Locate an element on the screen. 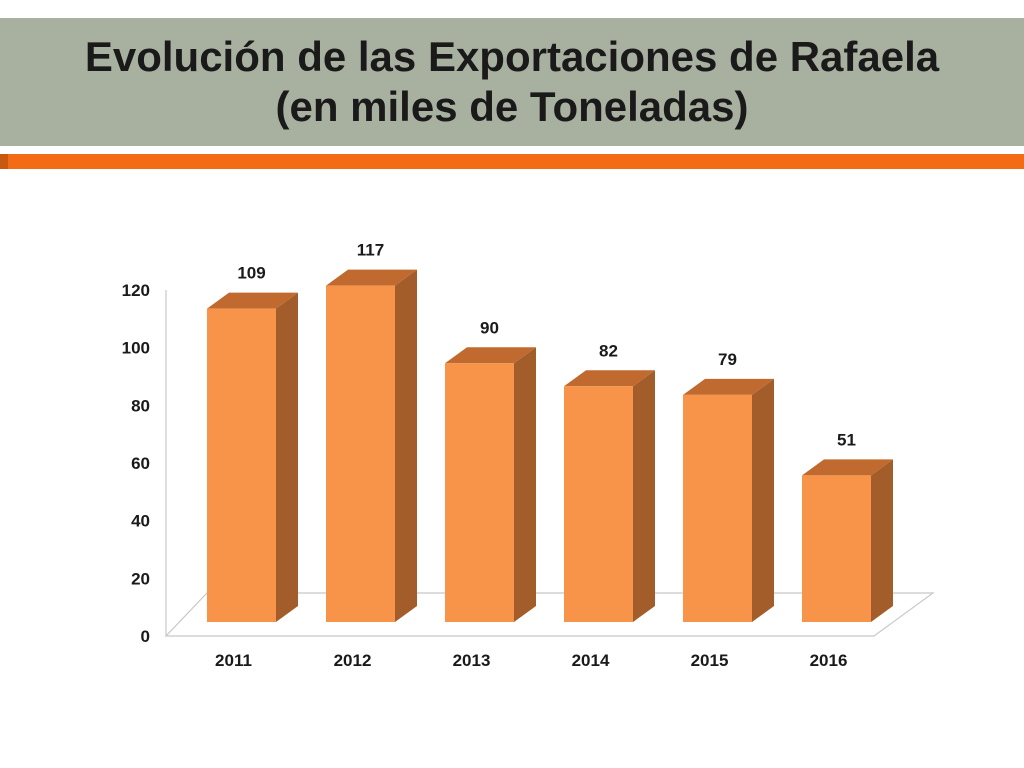  data-label: 109 is located at coordinates (251, 273).